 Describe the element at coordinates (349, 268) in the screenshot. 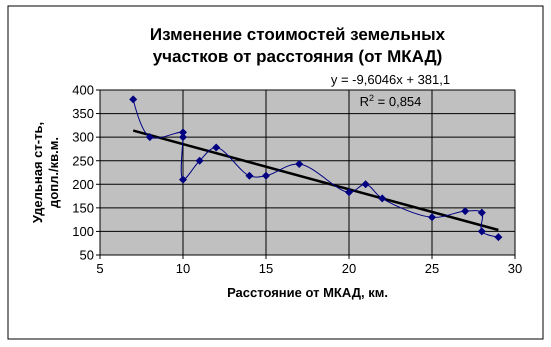

I see `x-tick-label: 20` at that location.